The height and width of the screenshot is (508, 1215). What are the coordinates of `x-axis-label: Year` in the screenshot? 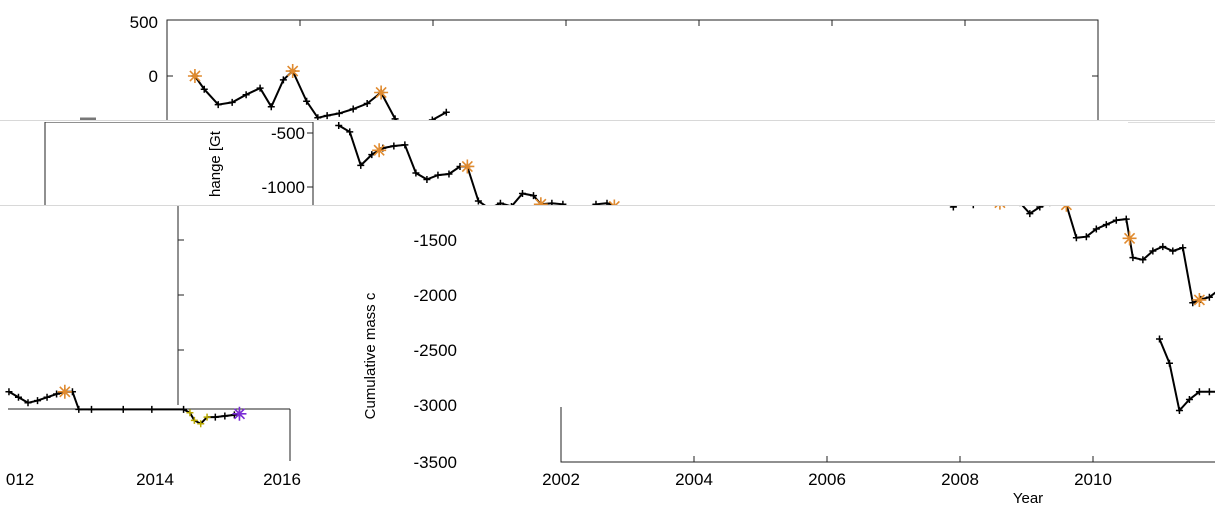 It's located at (1028, 498).